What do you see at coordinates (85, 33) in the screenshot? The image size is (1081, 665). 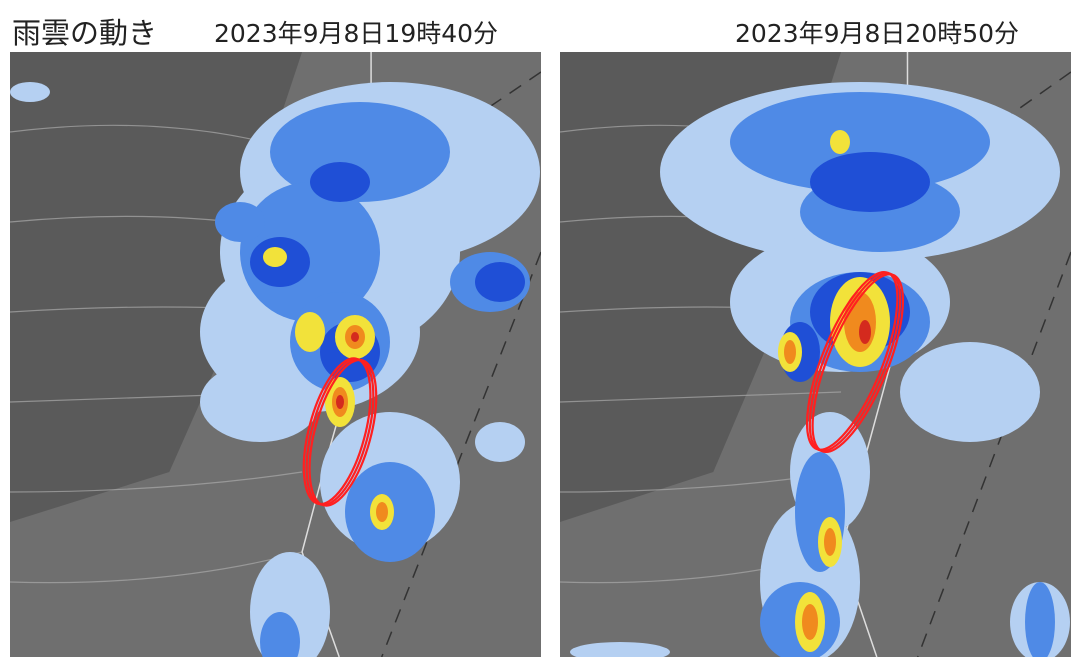 I see `page-title: 雨雲の動き` at bounding box center [85, 33].